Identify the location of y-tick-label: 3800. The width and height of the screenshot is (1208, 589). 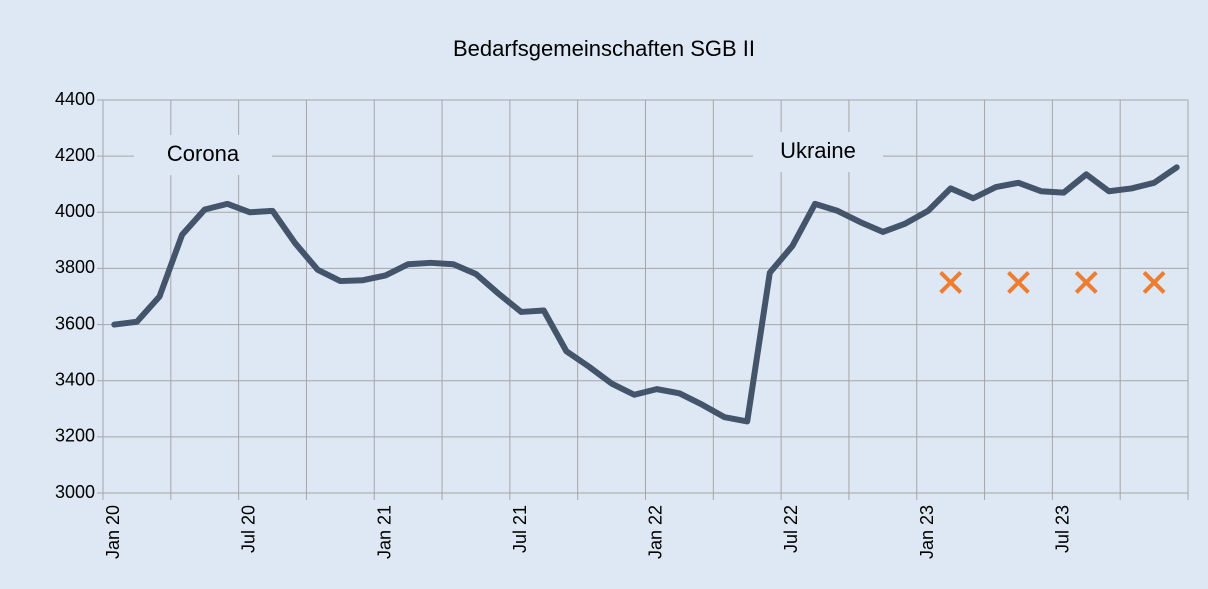
(75, 267).